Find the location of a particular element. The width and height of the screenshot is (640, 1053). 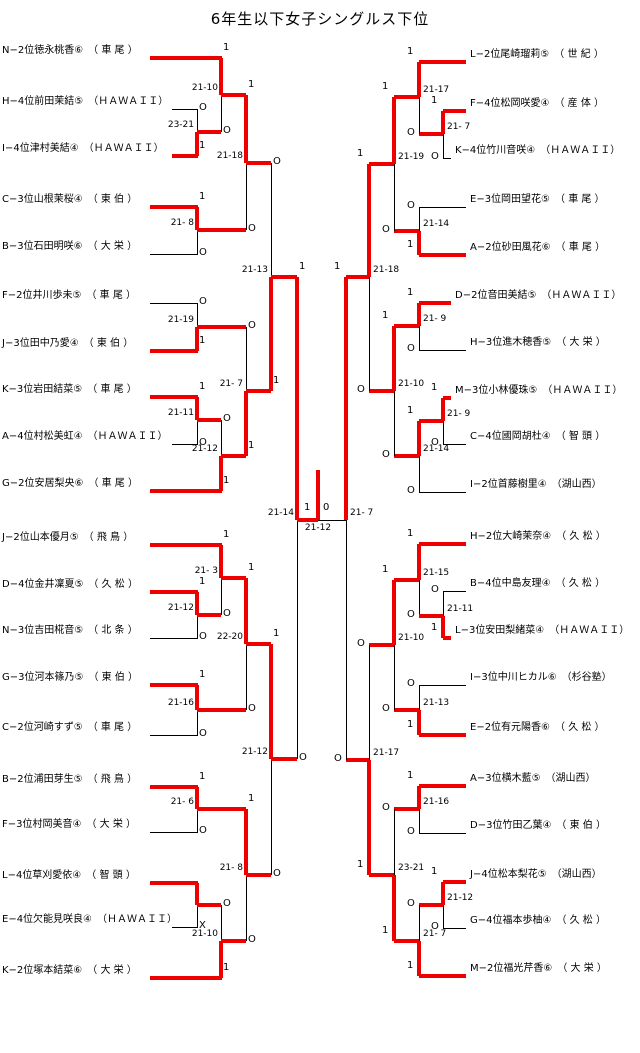

player-label: E−3位岡田望花⑤ （ 車 尾 ） is located at coordinates (537, 199).